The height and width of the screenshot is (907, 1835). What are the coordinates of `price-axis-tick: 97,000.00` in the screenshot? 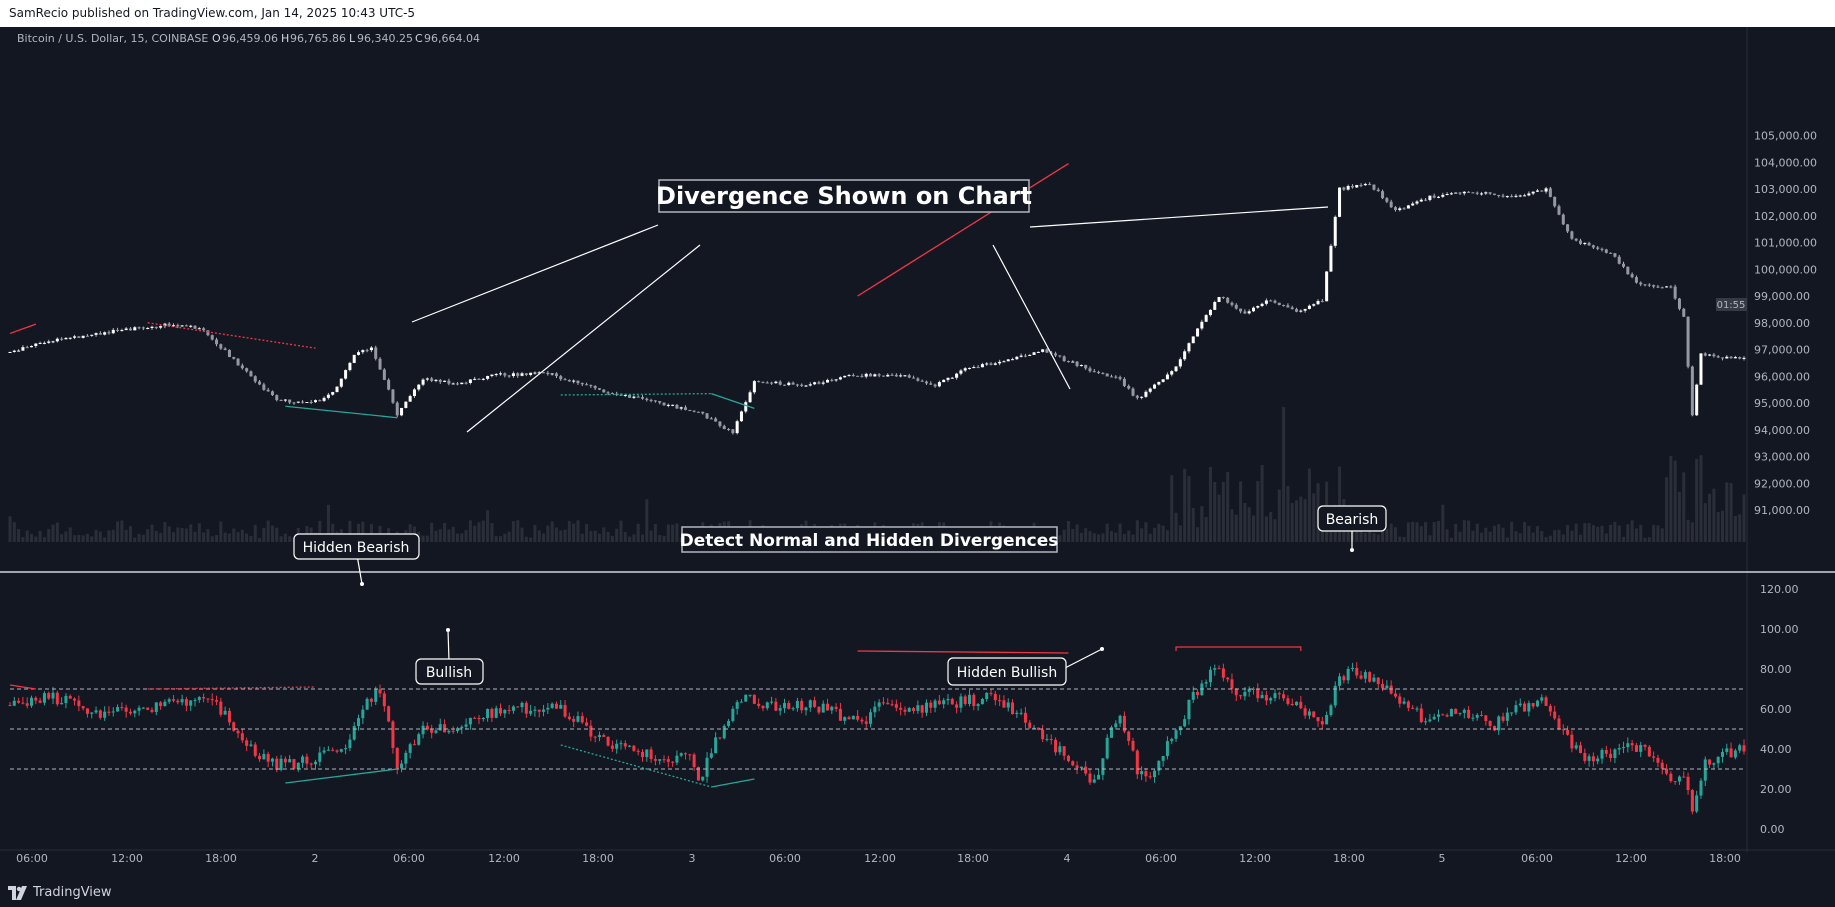 It's located at (1782, 350).